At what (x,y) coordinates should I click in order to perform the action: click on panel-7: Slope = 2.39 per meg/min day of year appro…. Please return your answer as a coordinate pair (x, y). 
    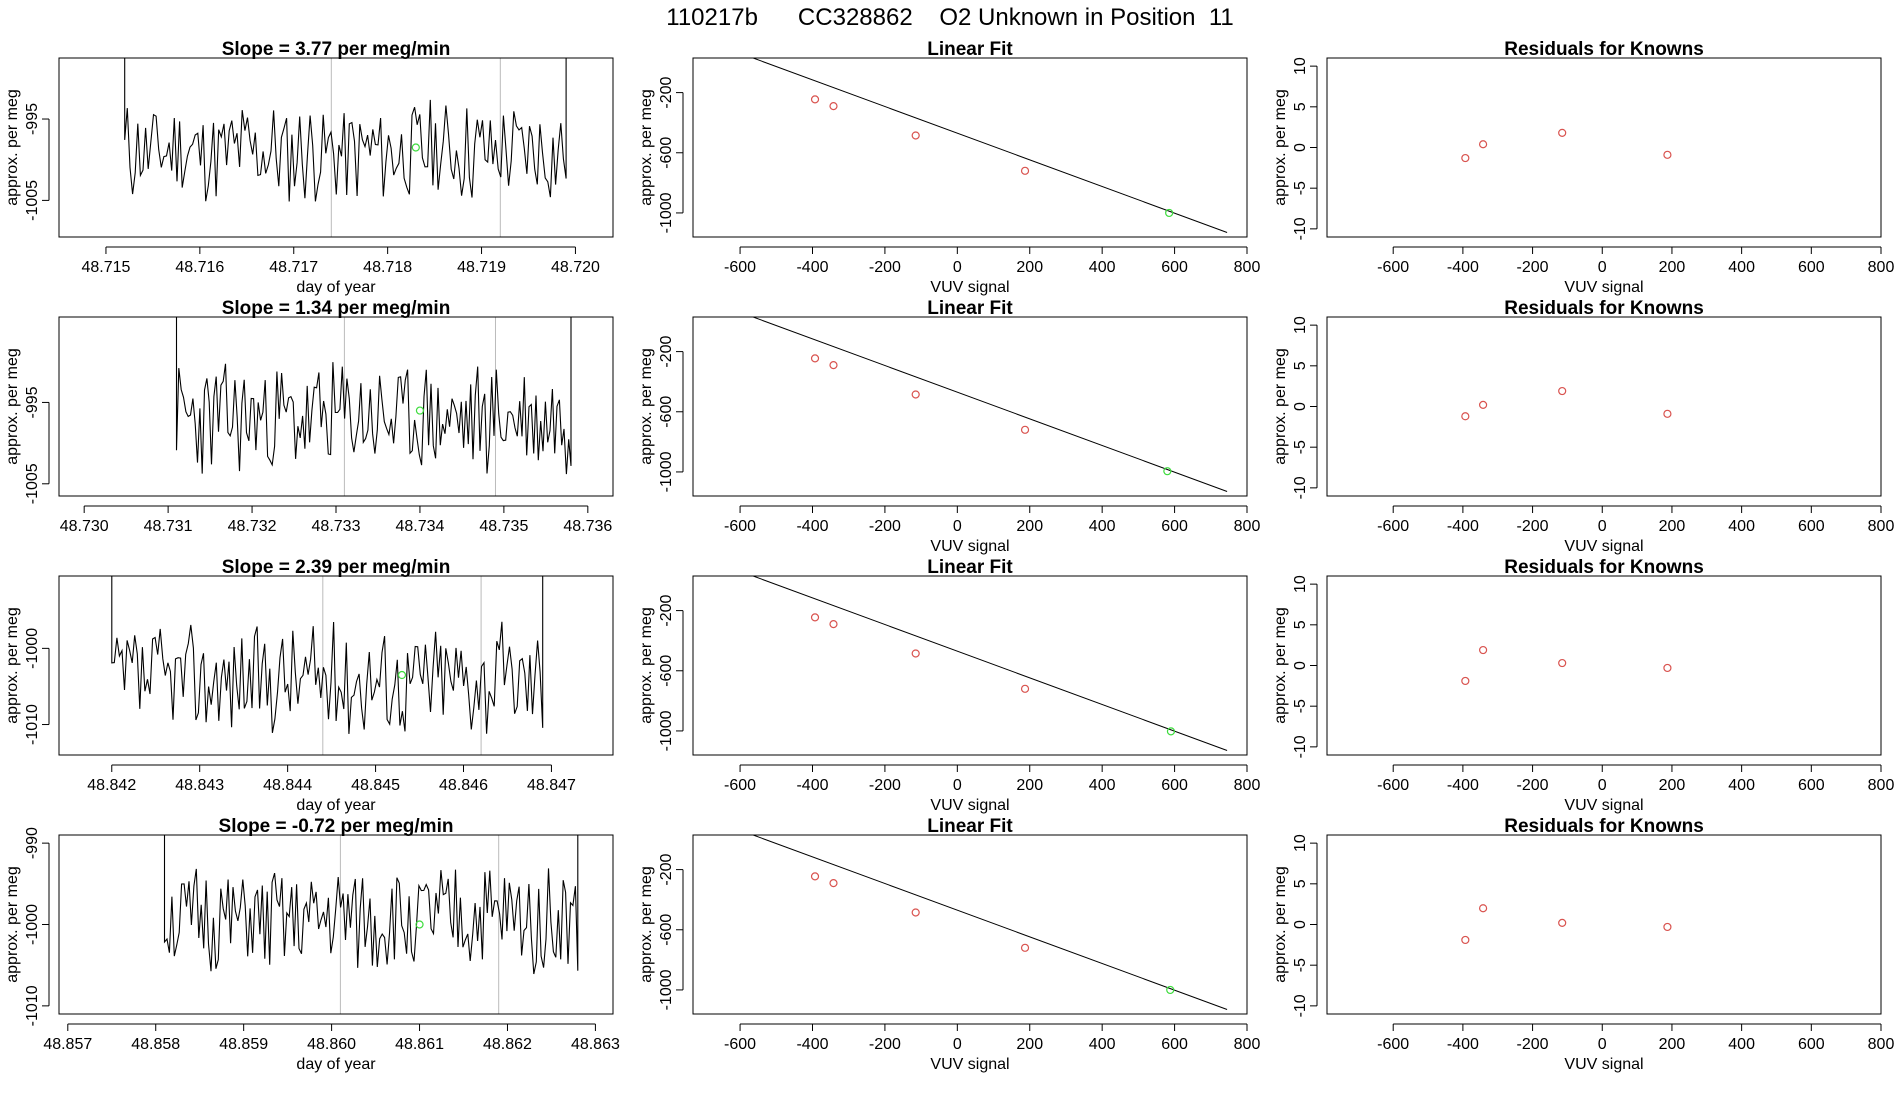
    Looking at the image, I should click on (309, 685).